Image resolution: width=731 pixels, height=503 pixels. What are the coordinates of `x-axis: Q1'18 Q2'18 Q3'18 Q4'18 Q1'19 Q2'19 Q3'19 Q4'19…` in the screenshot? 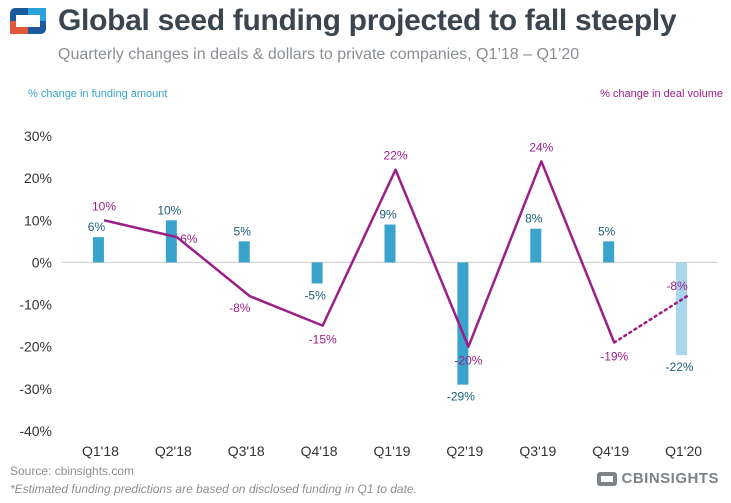 It's located at (392, 451).